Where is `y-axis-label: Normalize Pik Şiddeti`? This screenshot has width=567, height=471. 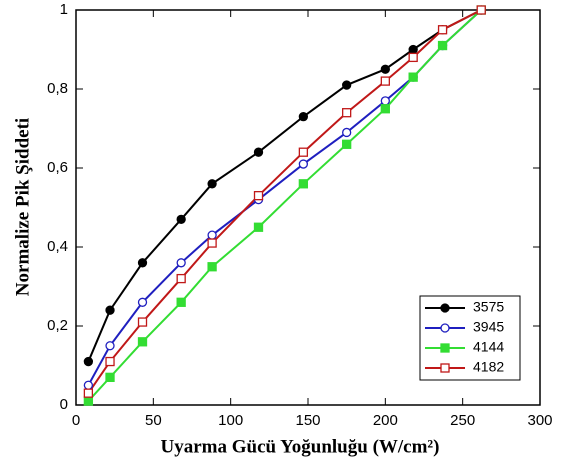 y-axis-label: Normalize Pik Şiddeti is located at coordinates (22, 207).